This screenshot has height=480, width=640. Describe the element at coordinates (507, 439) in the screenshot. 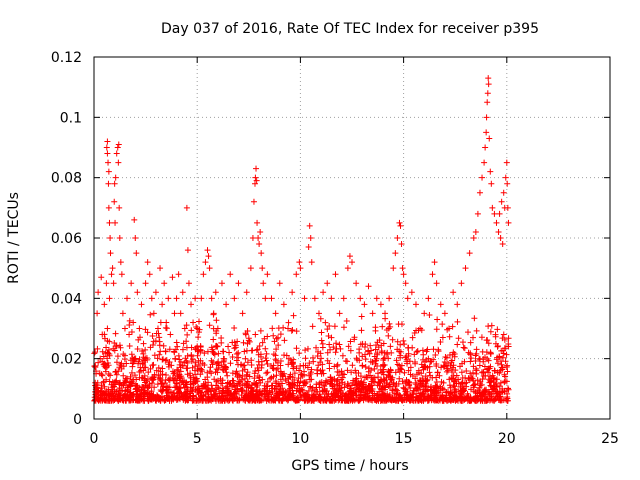

I see `x-tick-label: 20` at that location.